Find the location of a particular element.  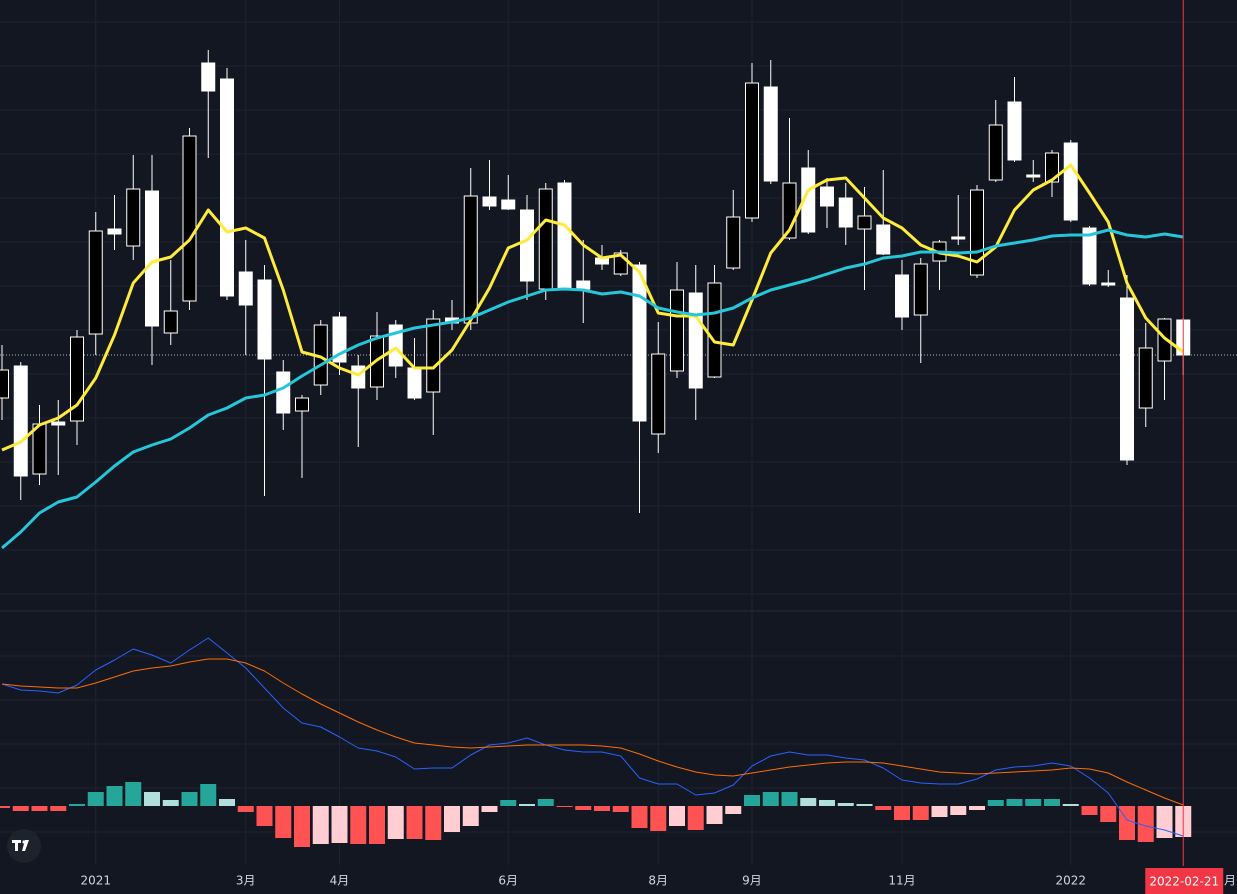

x-tick-label: 2021 is located at coordinates (95, 881).